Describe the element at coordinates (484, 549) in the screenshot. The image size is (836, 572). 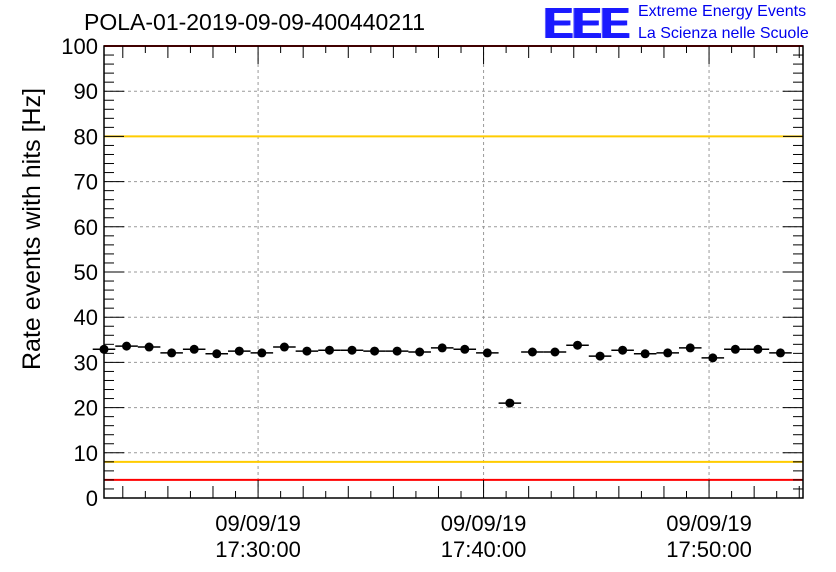
I see `x-tick-time: 17:40:00` at that location.